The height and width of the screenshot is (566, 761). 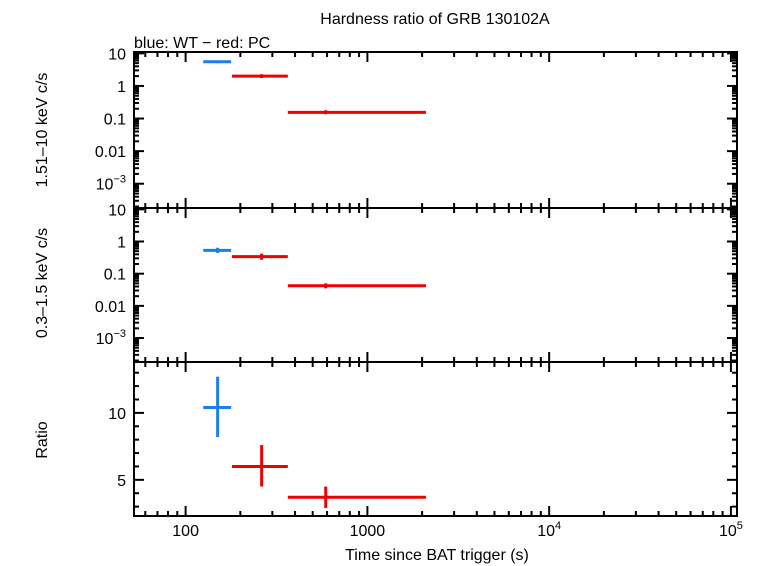 I want to click on y-axis-label-ratio: Ratio, so click(x=42, y=439).